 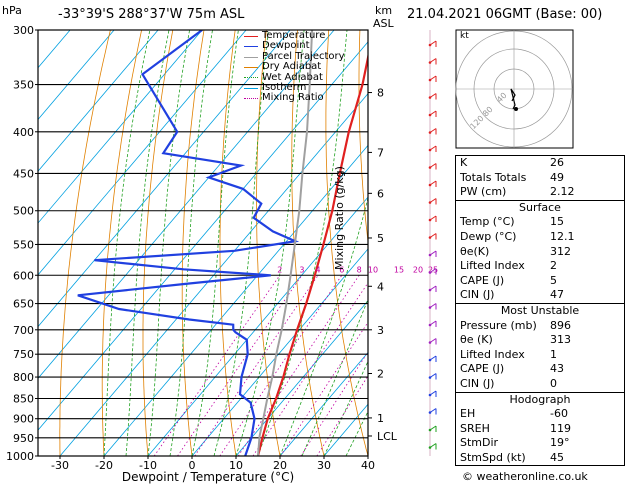 I want to click on index-row: SREH 119, so click(x=540, y=429).